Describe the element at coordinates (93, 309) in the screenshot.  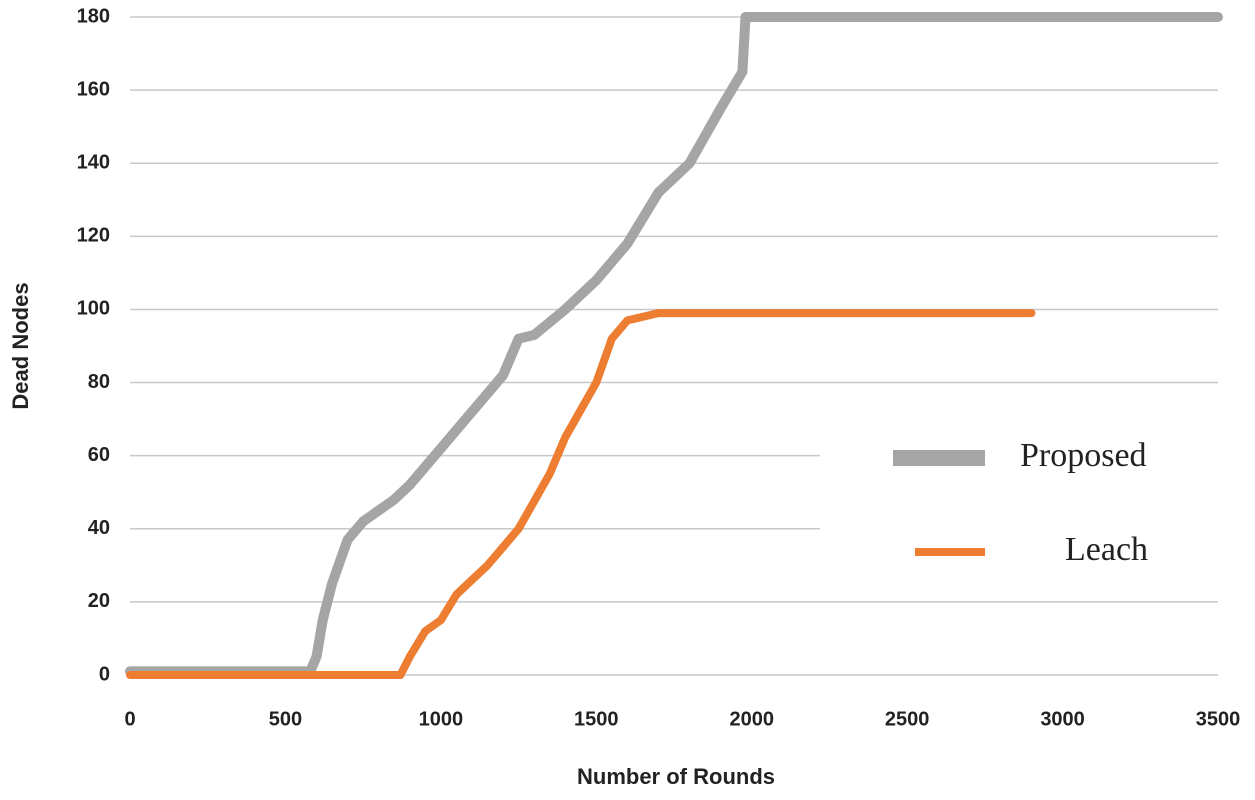
I see `y-tick-label: 100` at that location.